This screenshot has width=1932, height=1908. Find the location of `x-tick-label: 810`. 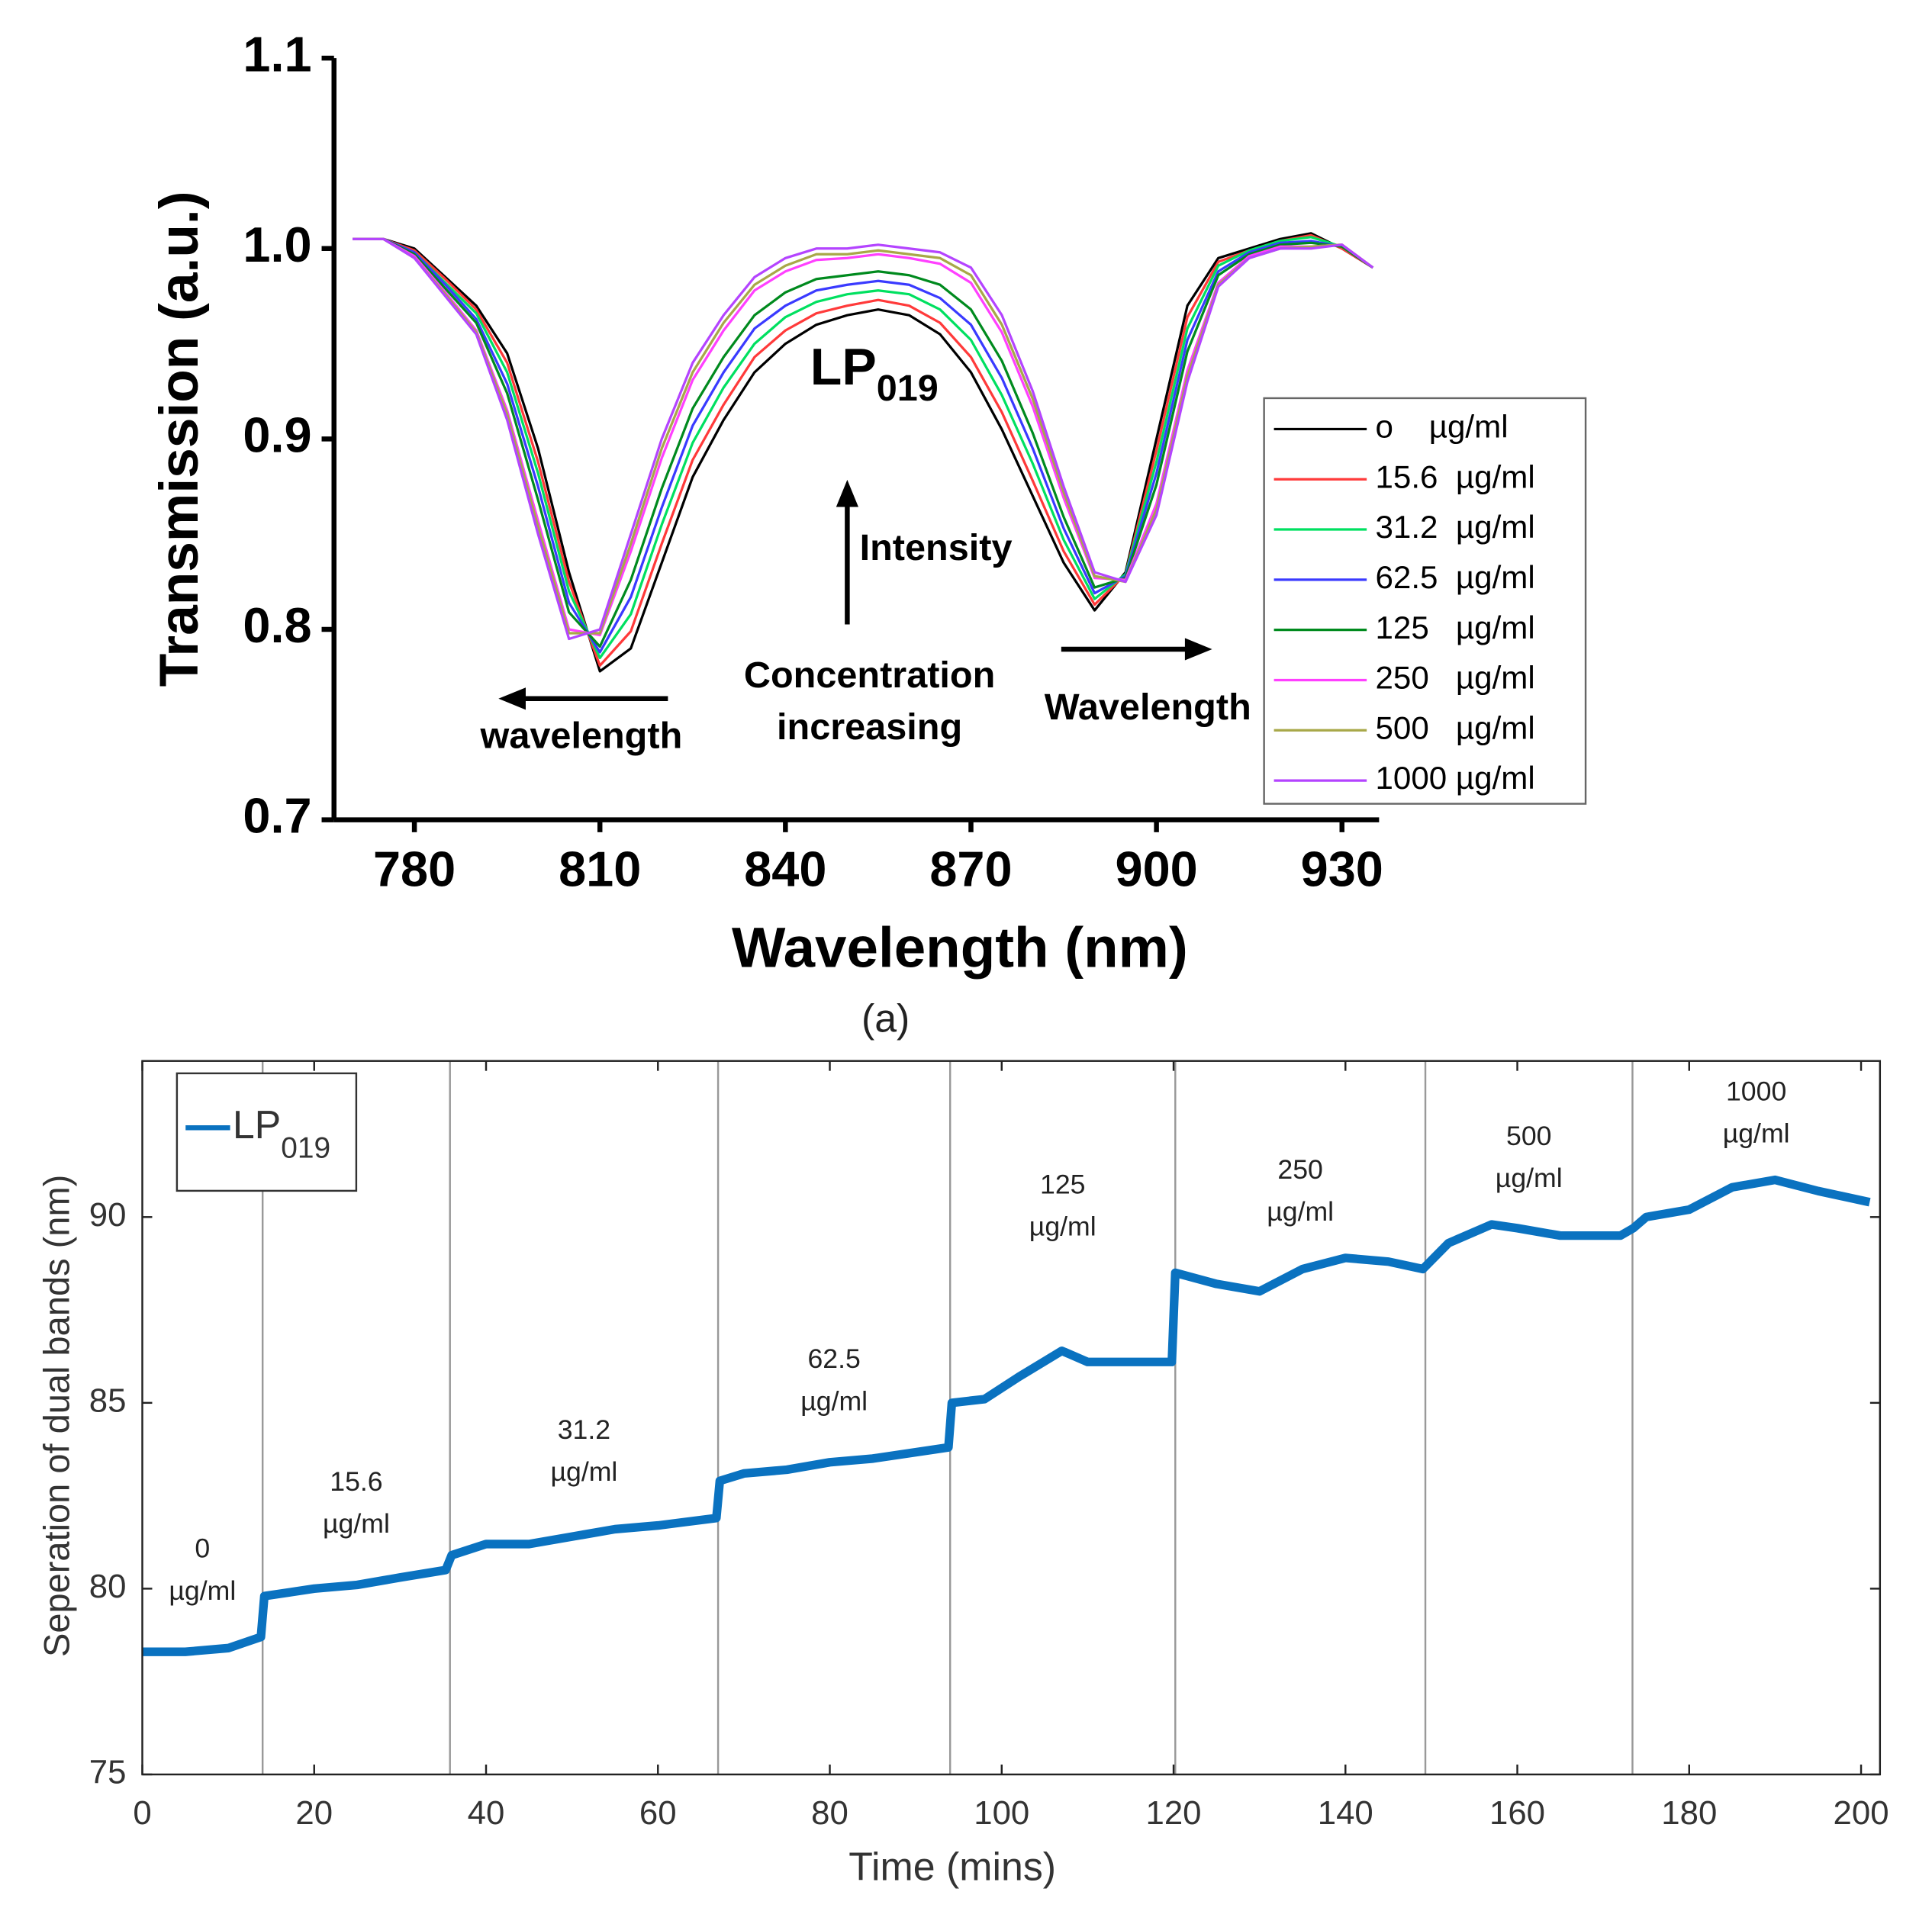

x-tick-label: 810 is located at coordinates (600, 868).